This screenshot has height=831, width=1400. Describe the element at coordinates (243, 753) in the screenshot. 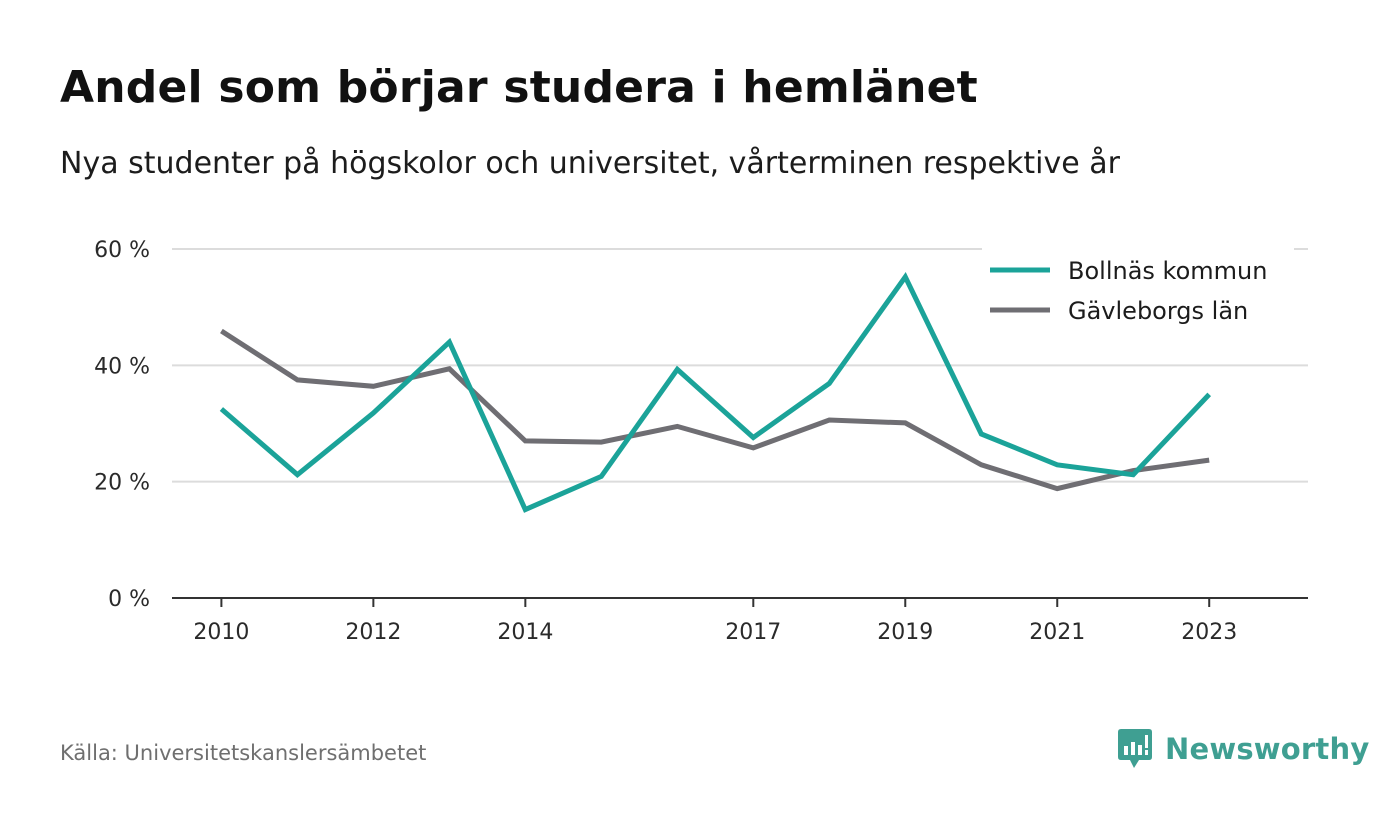

I see `source-note: Källa: Universitetskanslersämbetet` at that location.